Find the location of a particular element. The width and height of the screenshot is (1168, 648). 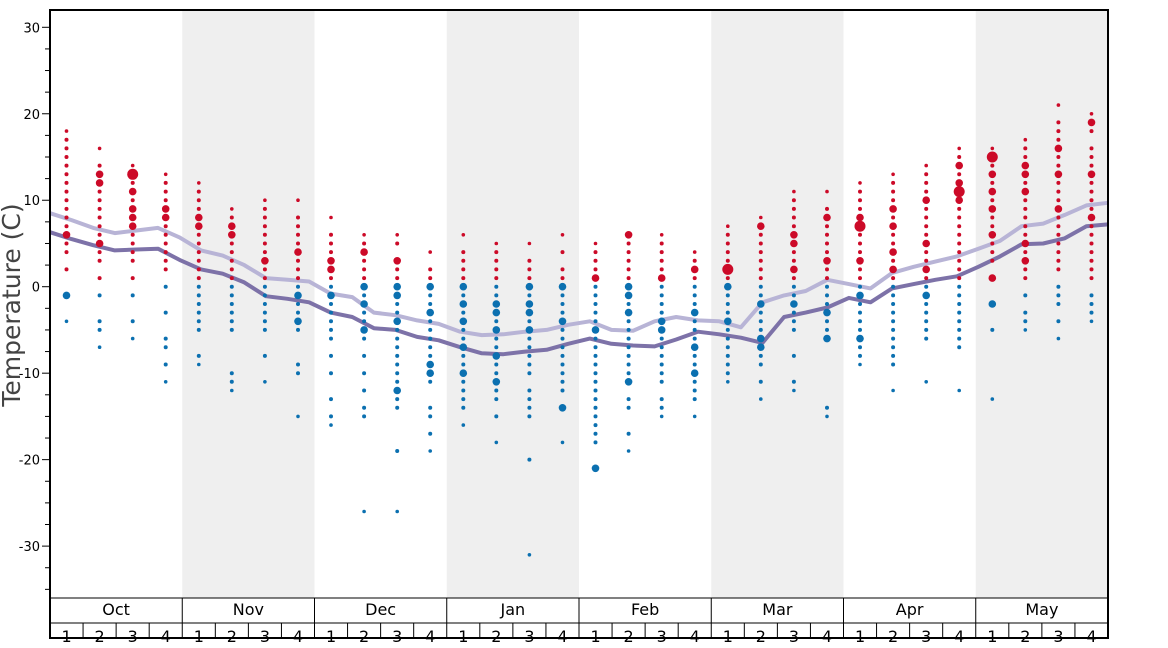

month-label: May is located at coordinates (1041, 609).